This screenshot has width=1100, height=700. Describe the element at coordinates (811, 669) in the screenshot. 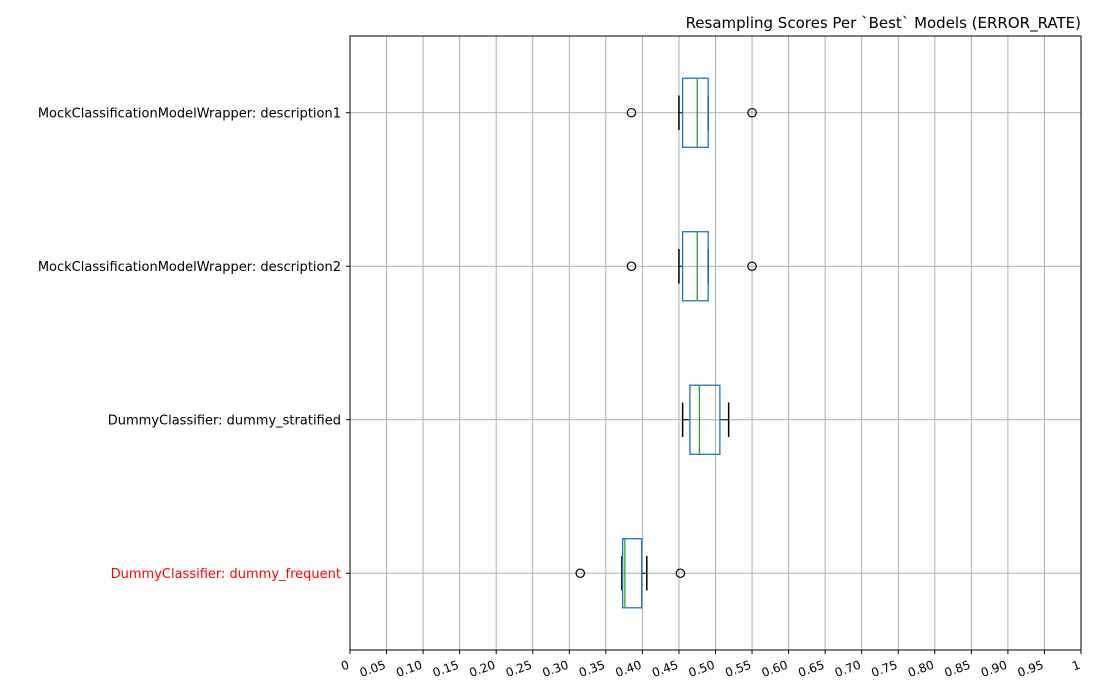

I see `x-tick-label: 0.65` at that location.